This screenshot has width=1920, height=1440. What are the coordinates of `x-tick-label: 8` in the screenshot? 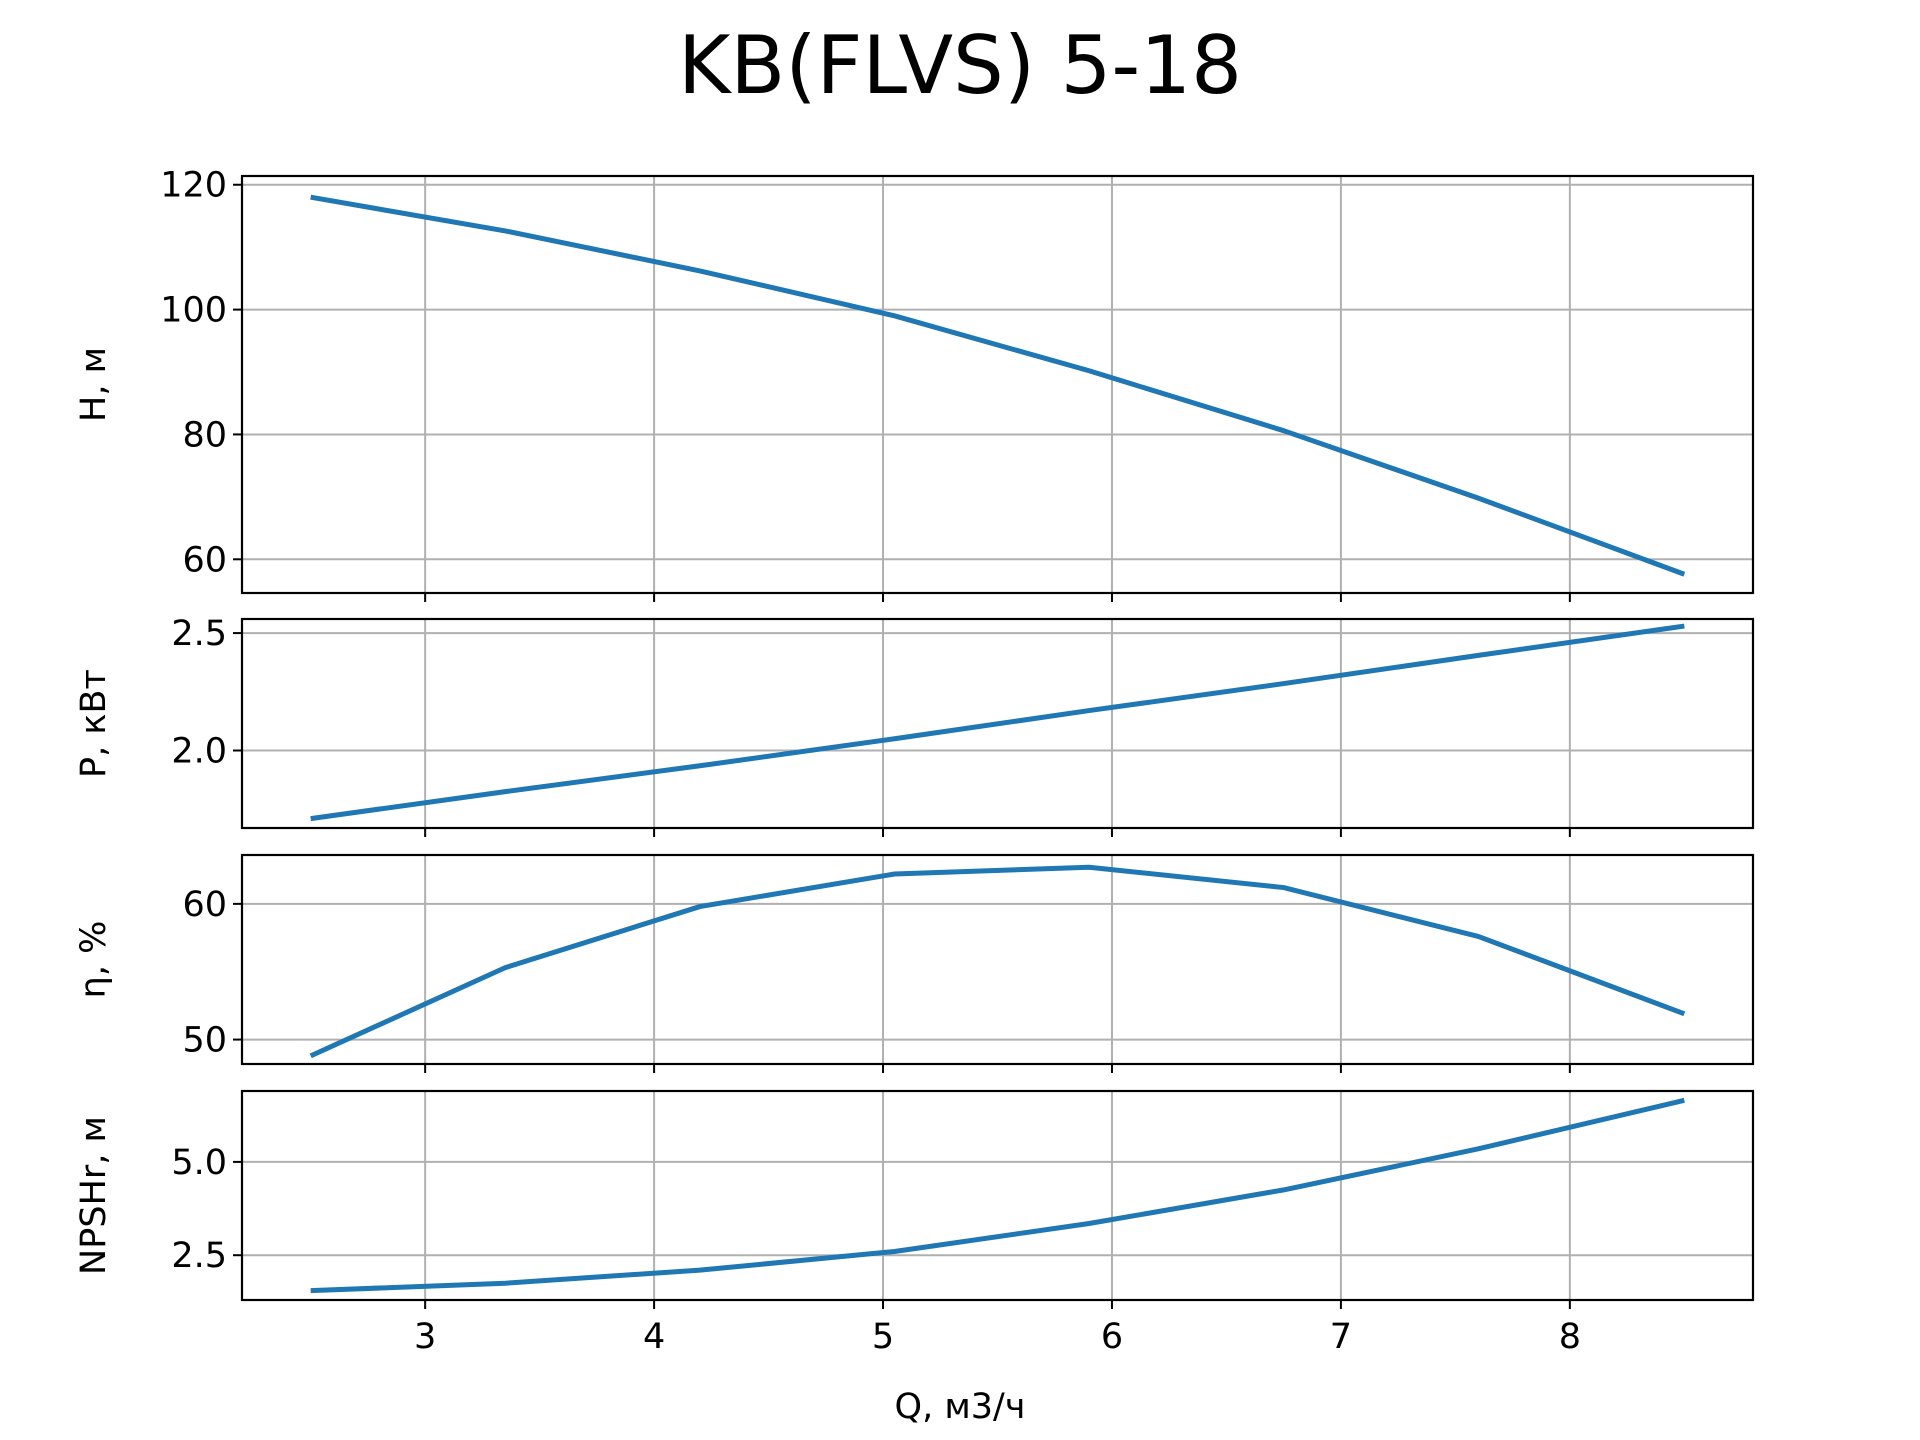 It's located at (1570, 1337).